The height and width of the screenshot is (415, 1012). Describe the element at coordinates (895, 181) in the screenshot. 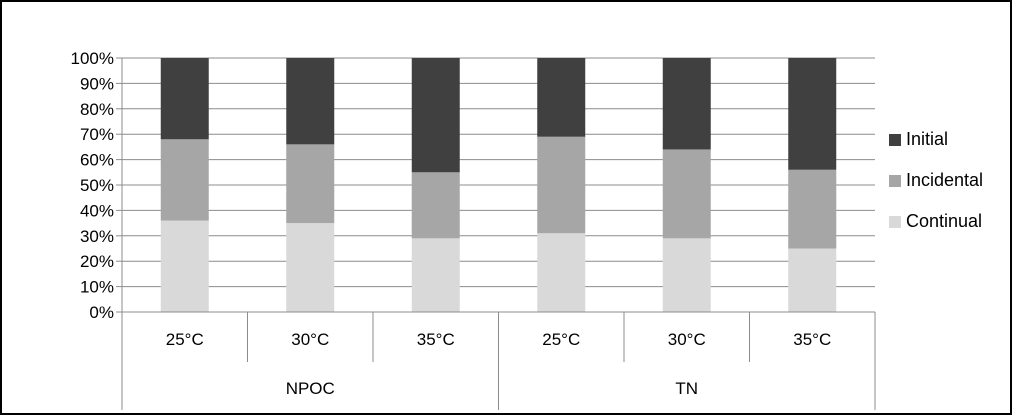

I see `legend-swatch-incidental` at that location.